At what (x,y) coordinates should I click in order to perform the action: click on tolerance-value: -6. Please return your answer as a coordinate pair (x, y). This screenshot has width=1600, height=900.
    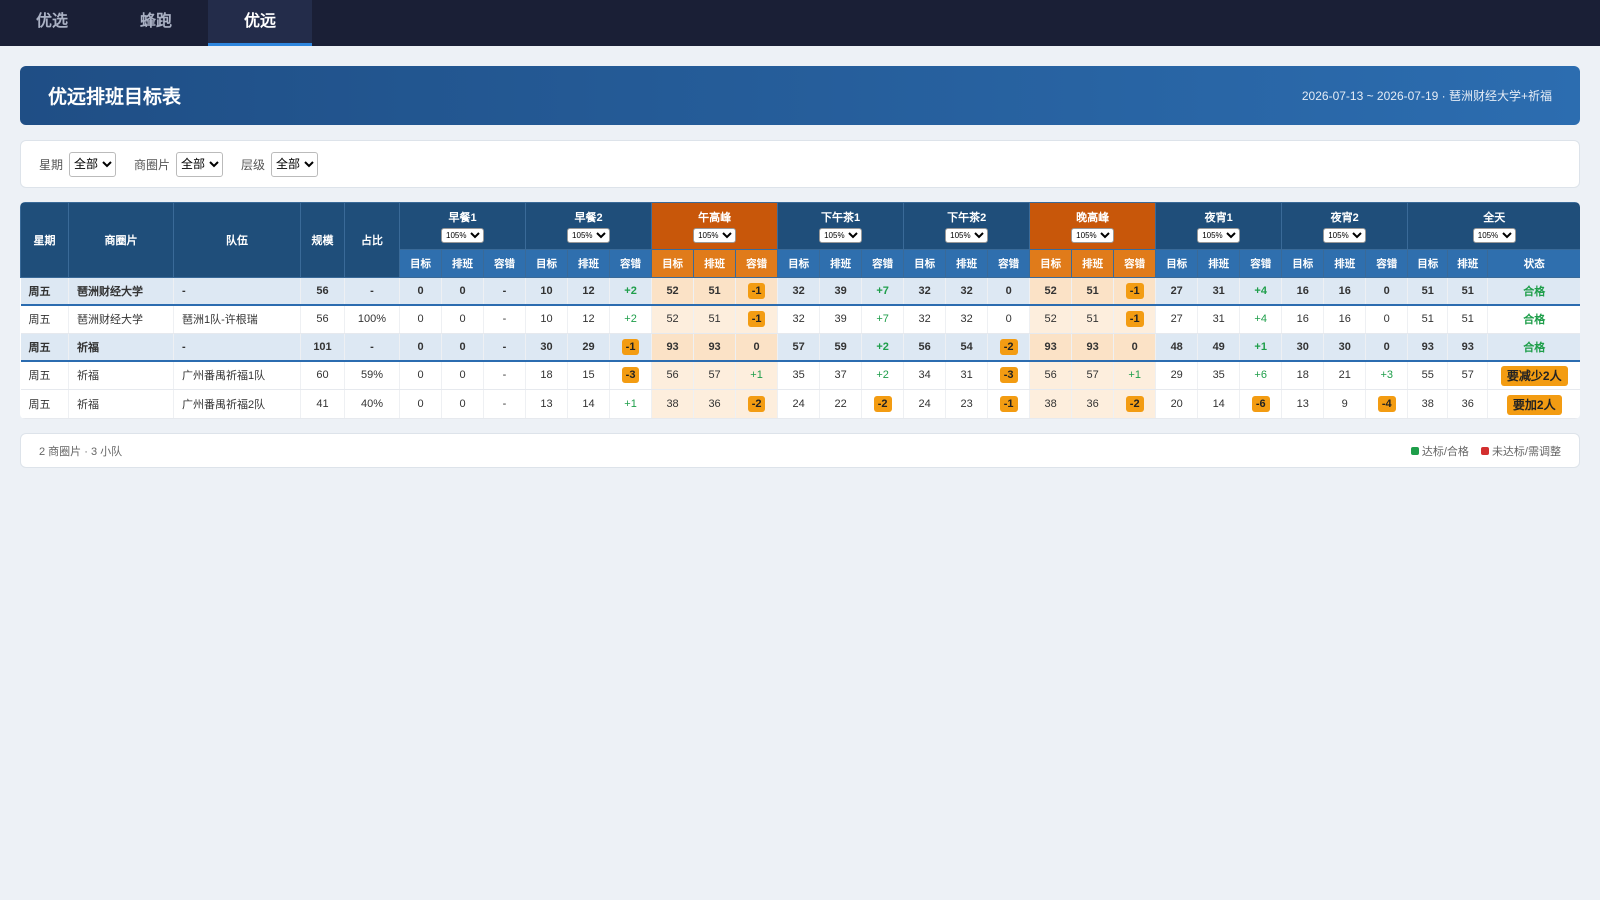
    Looking at the image, I should click on (1260, 404).